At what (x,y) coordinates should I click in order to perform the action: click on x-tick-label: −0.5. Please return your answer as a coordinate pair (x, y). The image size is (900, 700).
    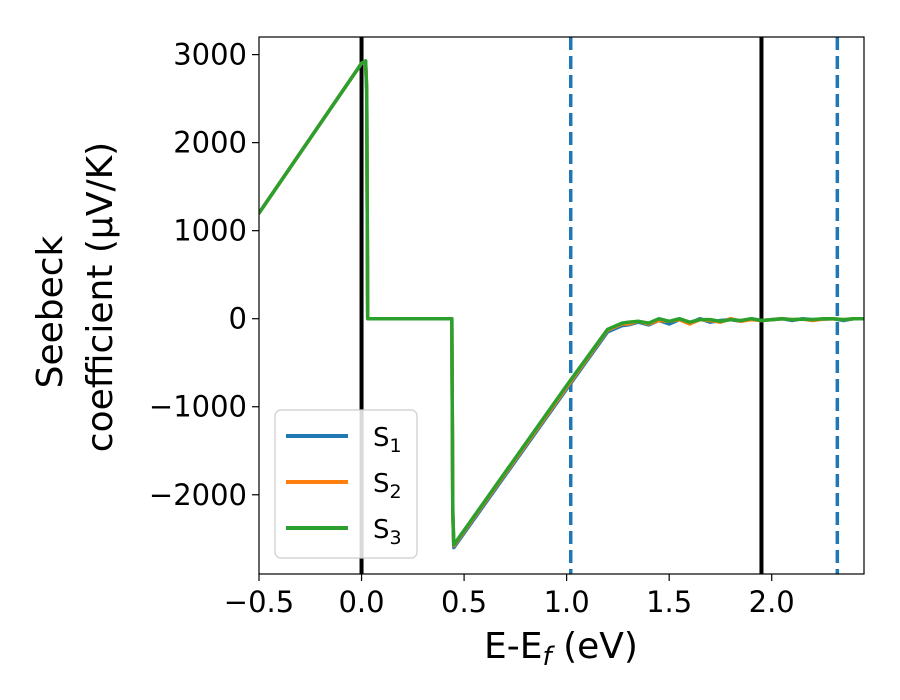
    Looking at the image, I should click on (259, 602).